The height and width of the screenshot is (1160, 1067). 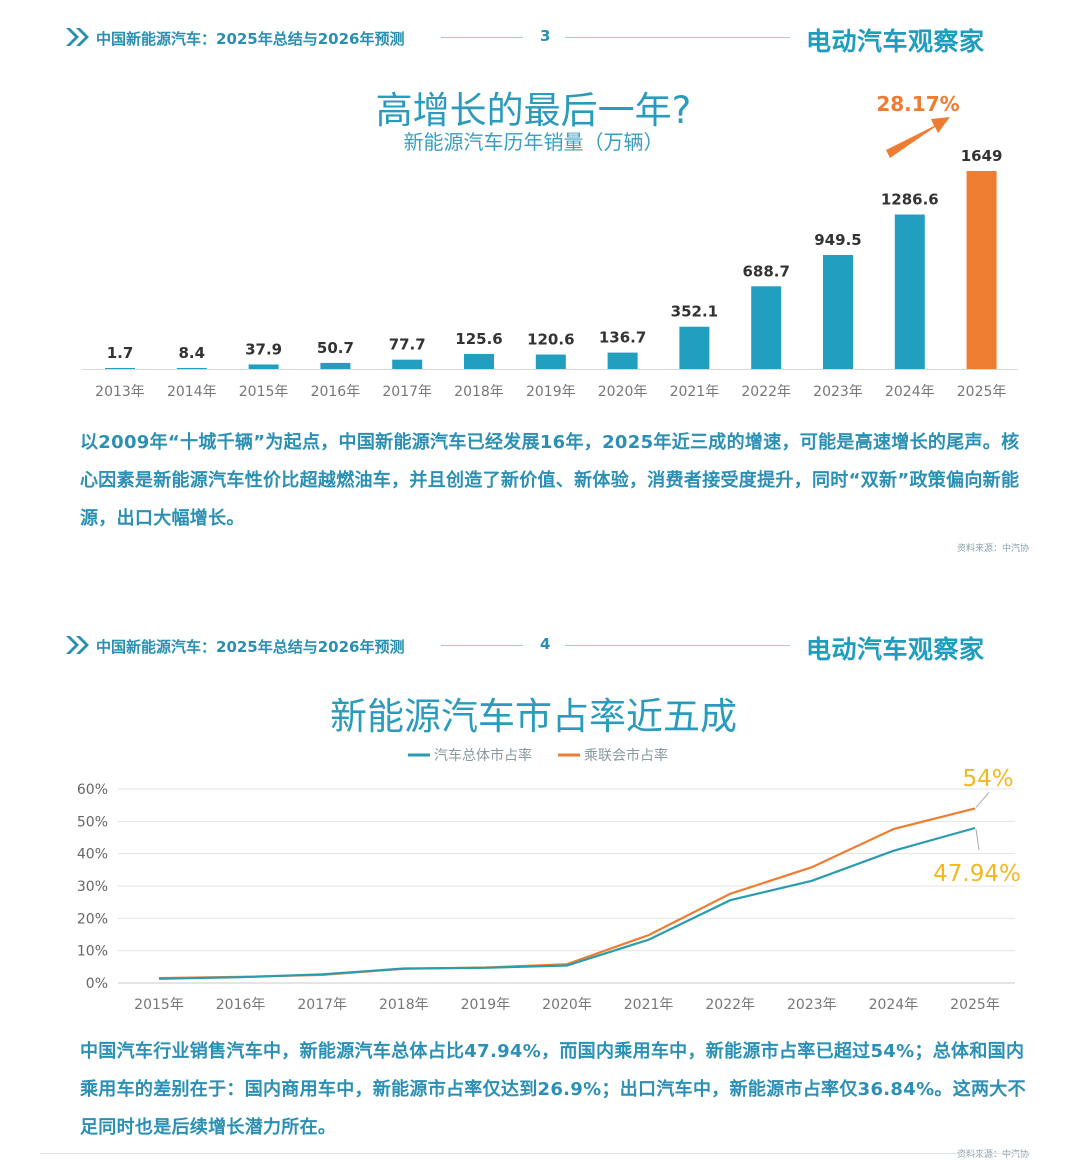 What do you see at coordinates (120, 392) in the screenshot?
I see `x-tick-label: 2013年` at bounding box center [120, 392].